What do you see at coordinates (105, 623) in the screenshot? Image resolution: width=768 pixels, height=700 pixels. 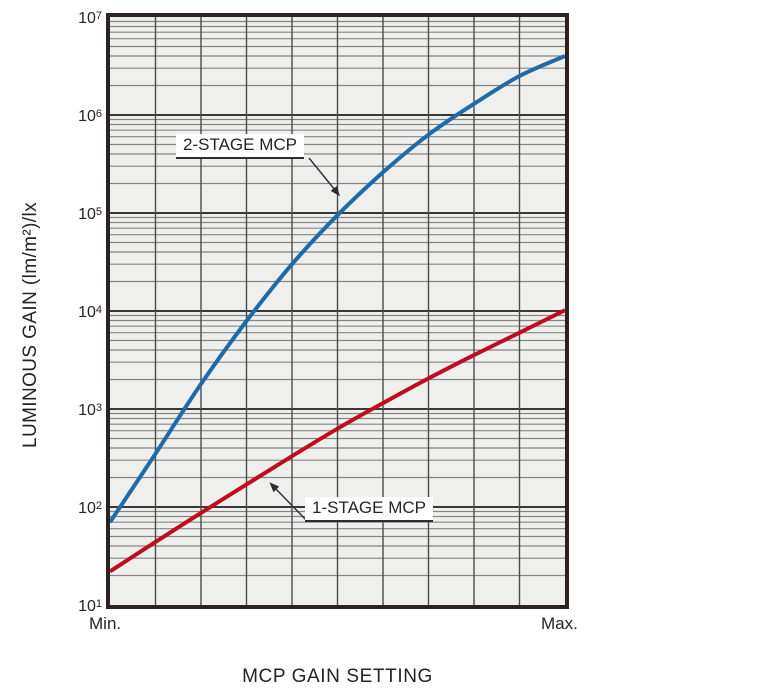 I see `x-tick-min: Min.` at bounding box center [105, 623].